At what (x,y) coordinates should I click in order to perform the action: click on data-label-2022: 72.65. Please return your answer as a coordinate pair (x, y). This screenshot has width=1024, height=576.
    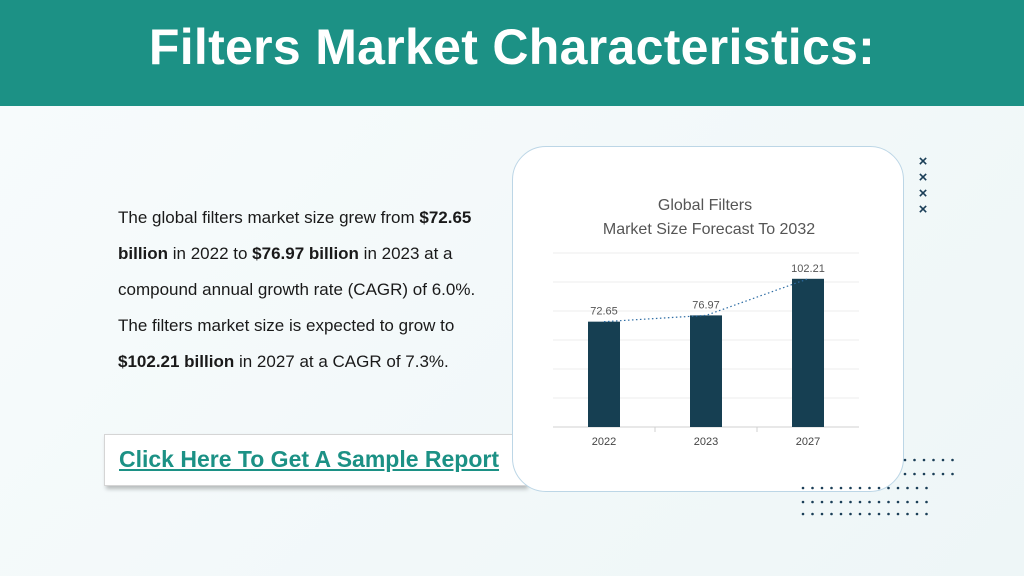
    Looking at the image, I should click on (604, 312).